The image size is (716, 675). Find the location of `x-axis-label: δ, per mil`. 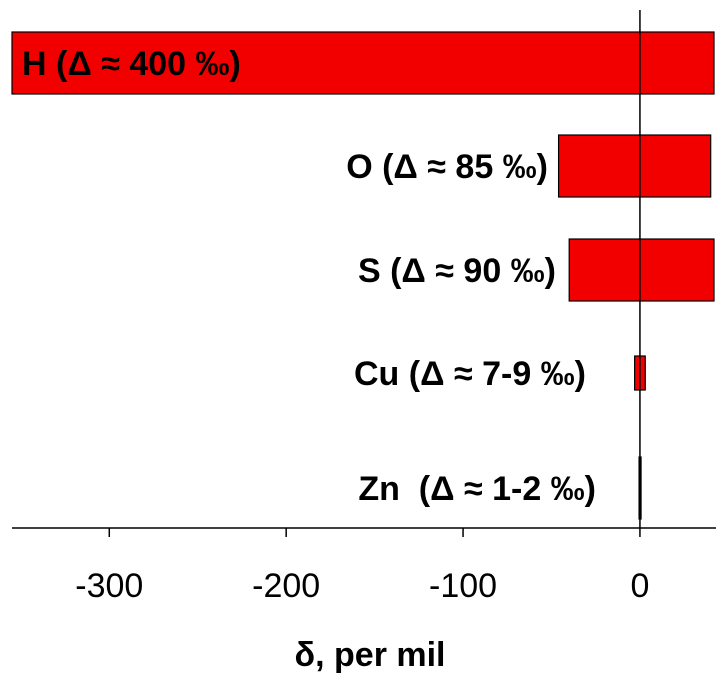

x-axis-label: δ, per mil is located at coordinates (370, 655).